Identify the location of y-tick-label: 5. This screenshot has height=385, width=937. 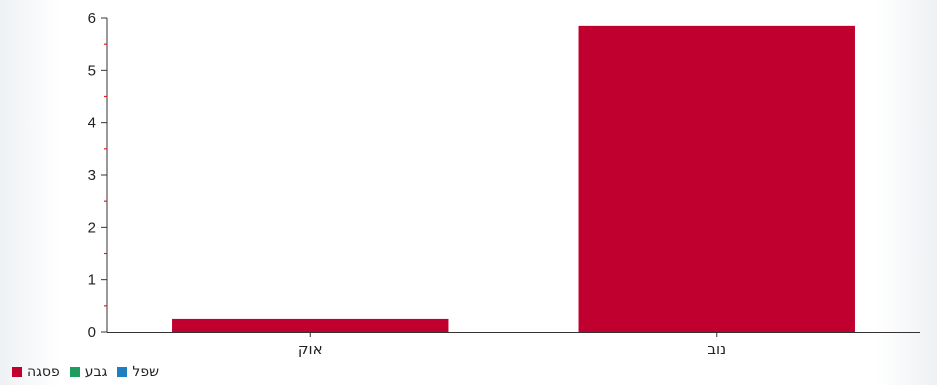
(92, 70).